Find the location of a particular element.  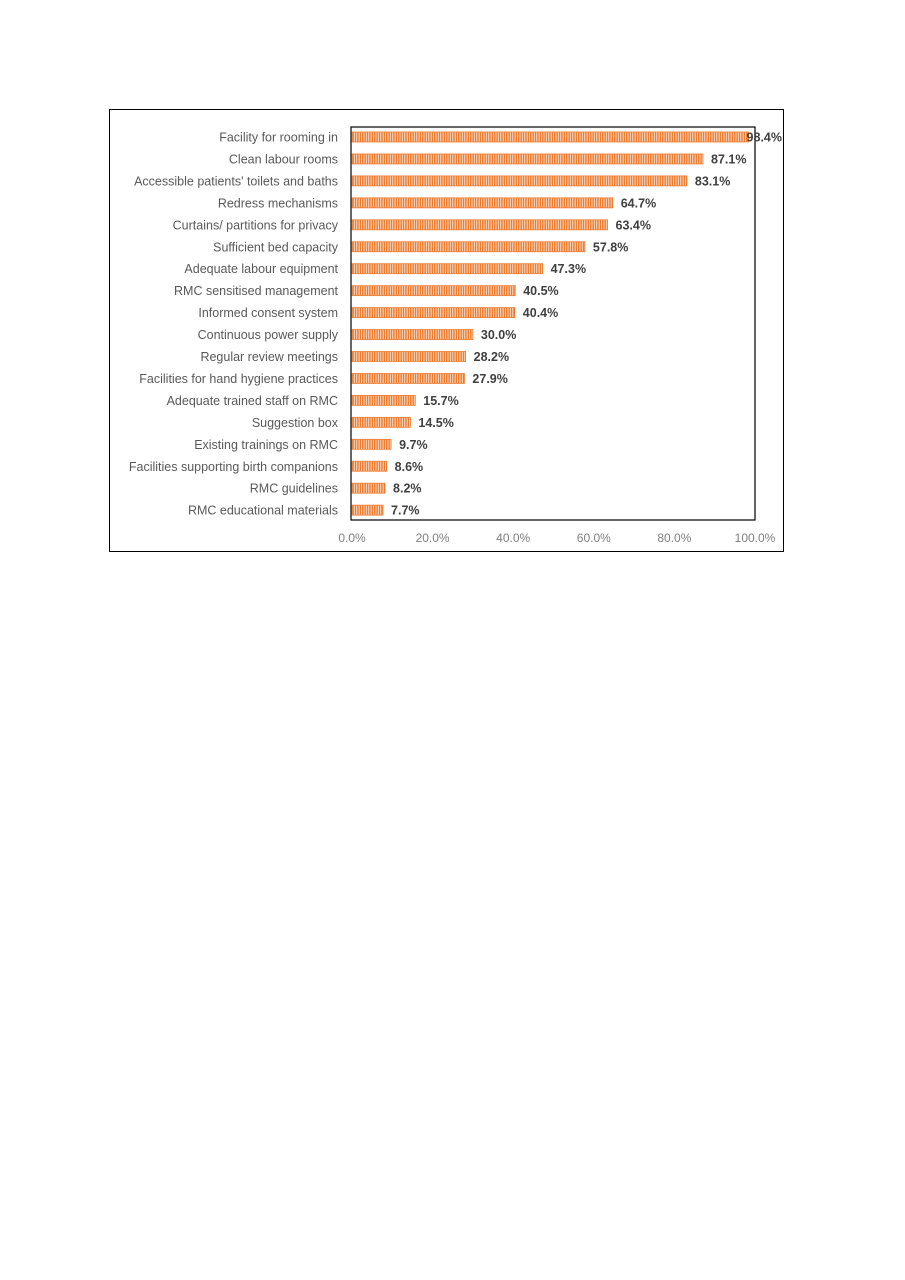

category-label: Adequate labour equipment is located at coordinates (261, 269).